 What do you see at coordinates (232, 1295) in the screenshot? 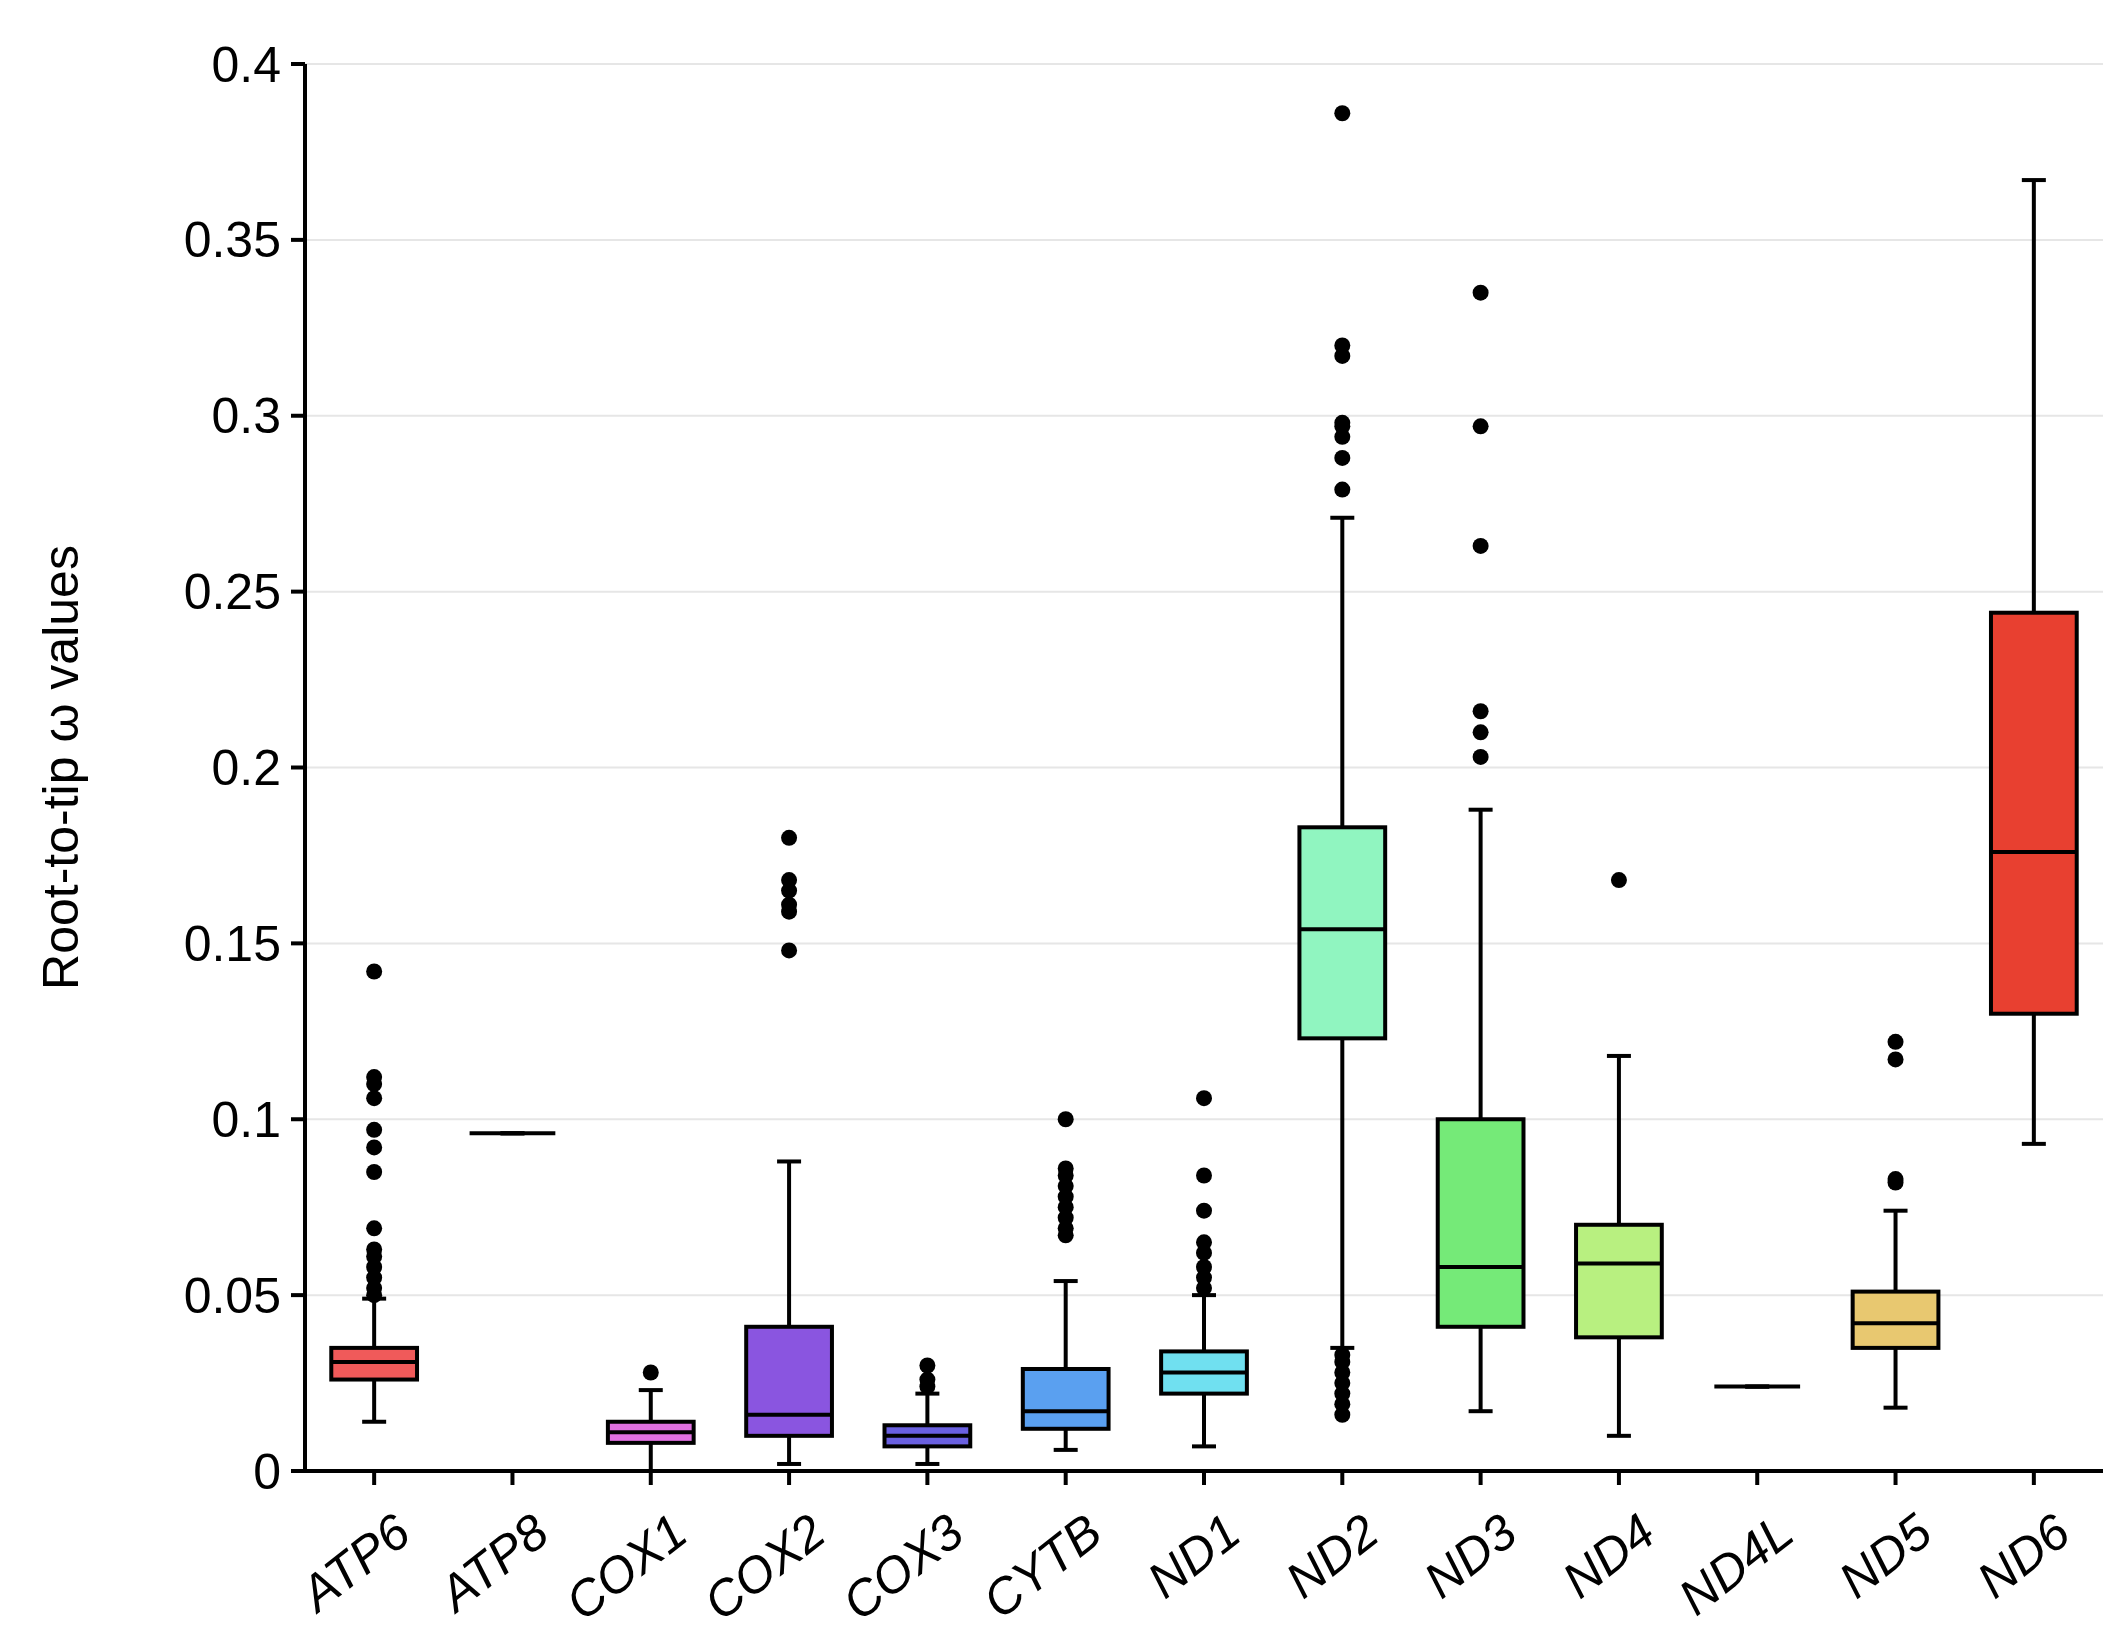
I see `y-tick-label: 0.05` at bounding box center [232, 1295].